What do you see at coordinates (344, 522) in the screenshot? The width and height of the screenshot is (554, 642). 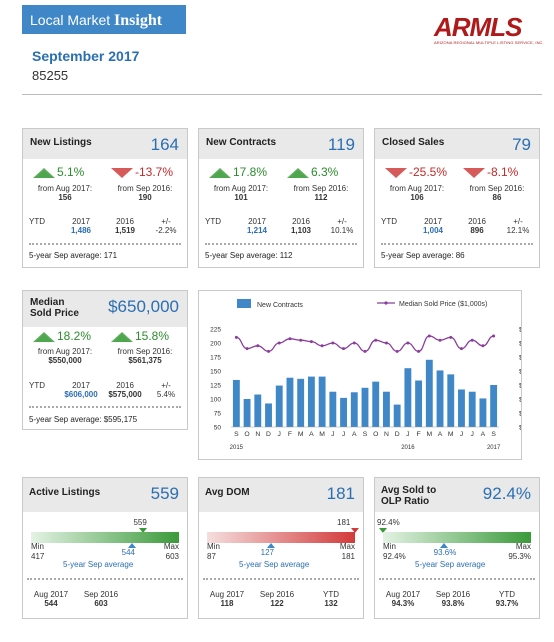 I see `gauge-current-label: 181` at bounding box center [344, 522].